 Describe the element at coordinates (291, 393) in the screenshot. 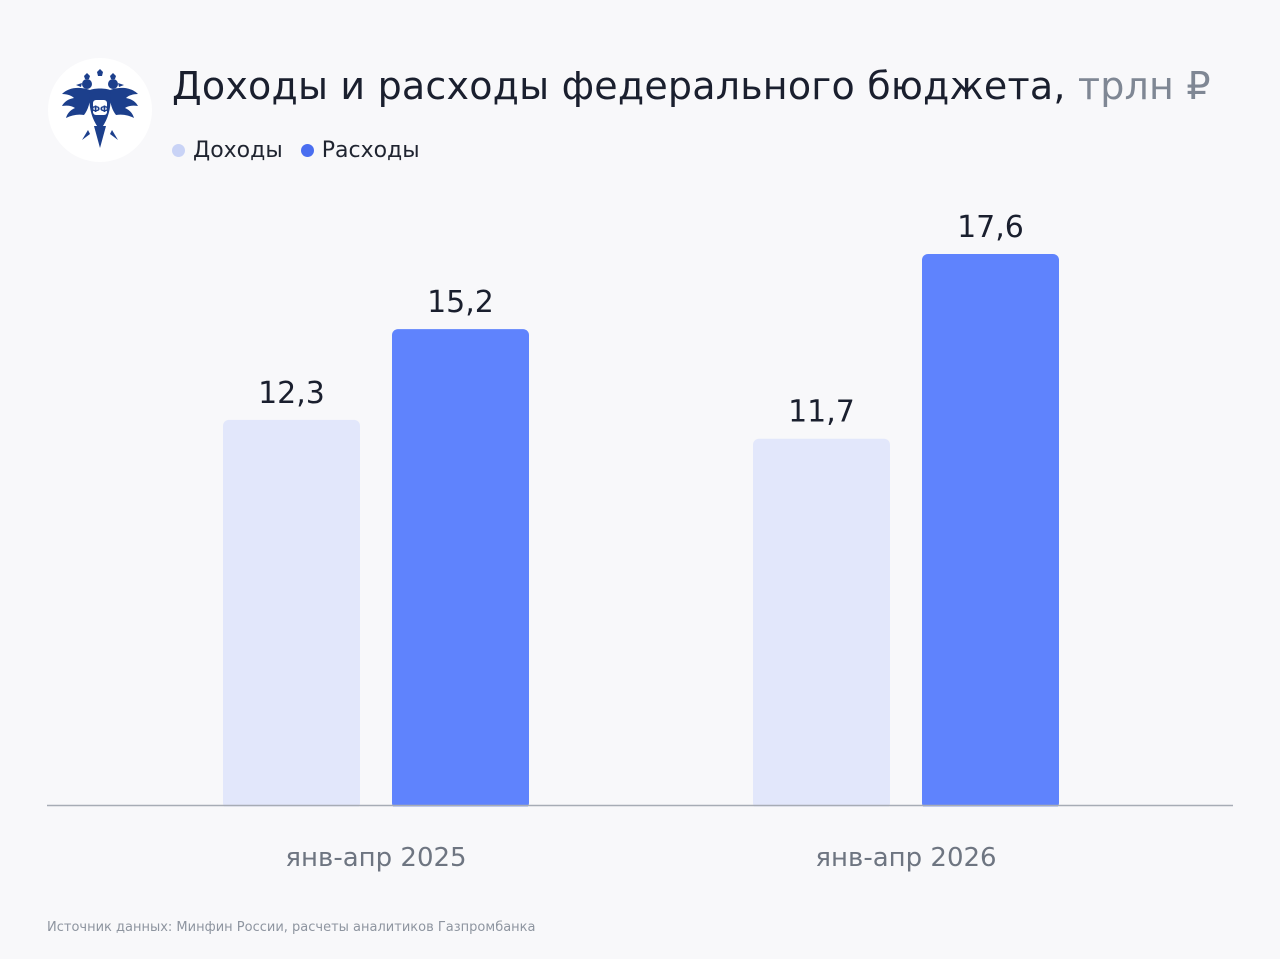

I see `data-label-income-1: 12,3` at that location.